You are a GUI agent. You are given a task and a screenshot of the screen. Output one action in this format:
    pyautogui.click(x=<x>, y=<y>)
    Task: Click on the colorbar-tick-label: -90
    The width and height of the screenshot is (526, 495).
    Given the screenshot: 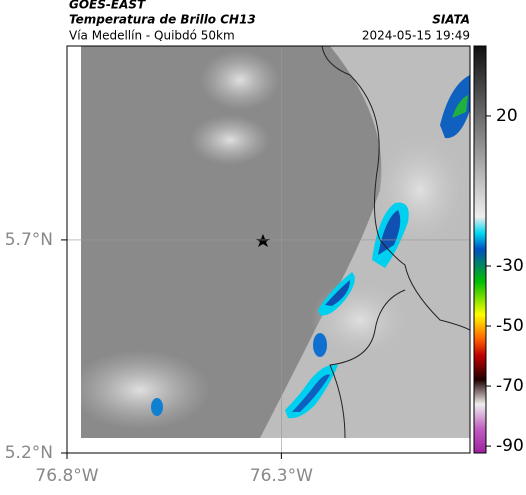 What is the action you would take?
    pyautogui.click(x=510, y=446)
    